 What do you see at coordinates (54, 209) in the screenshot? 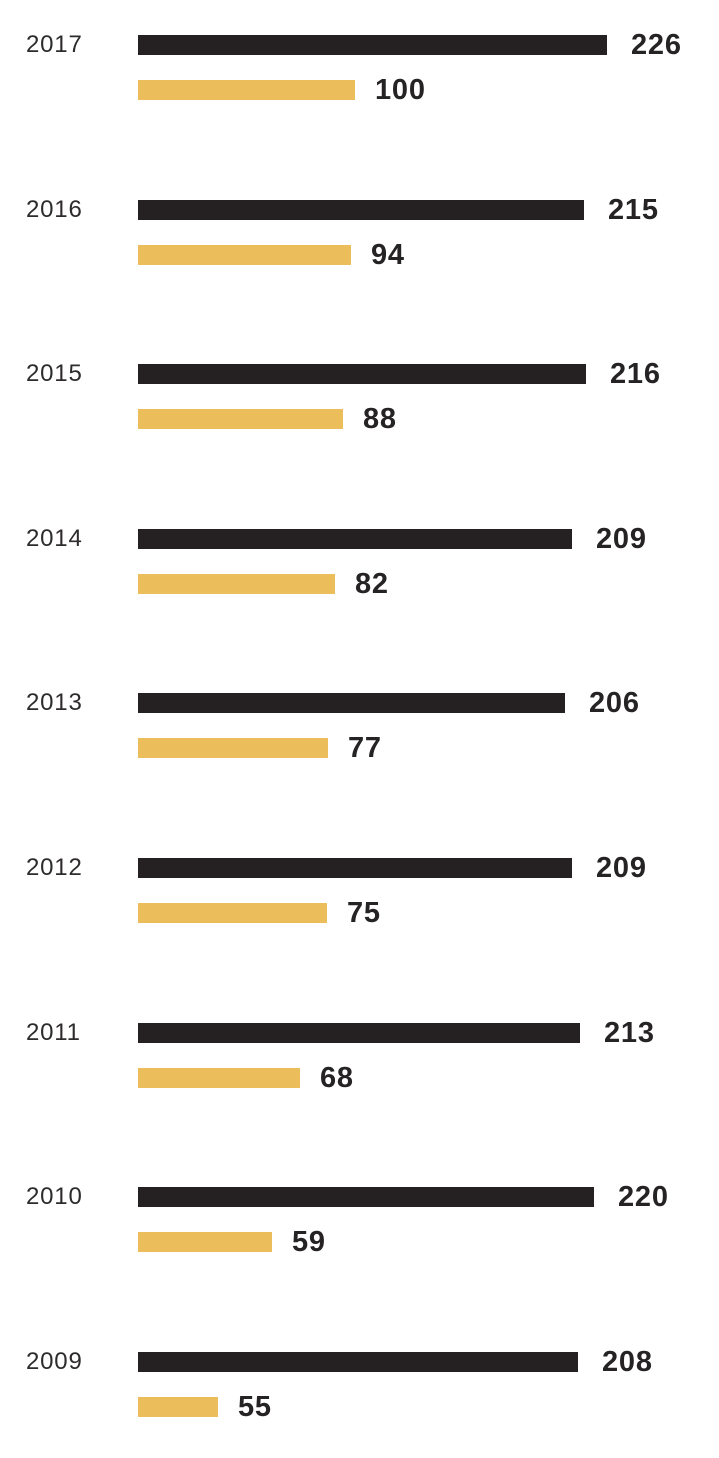
I see `year-label: 2016` at bounding box center [54, 209].